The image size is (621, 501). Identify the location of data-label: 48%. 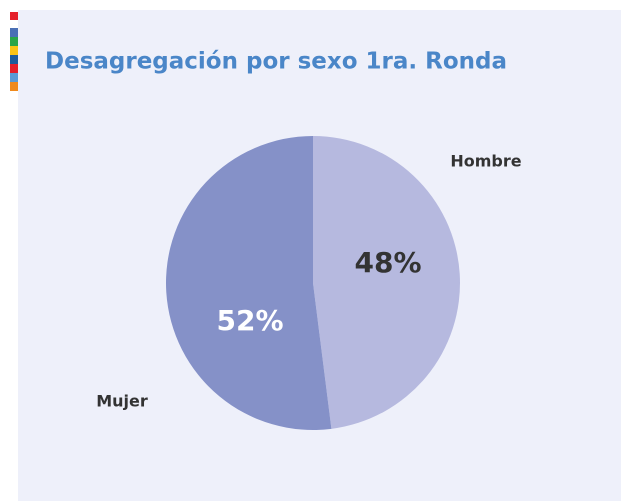
(387, 262).